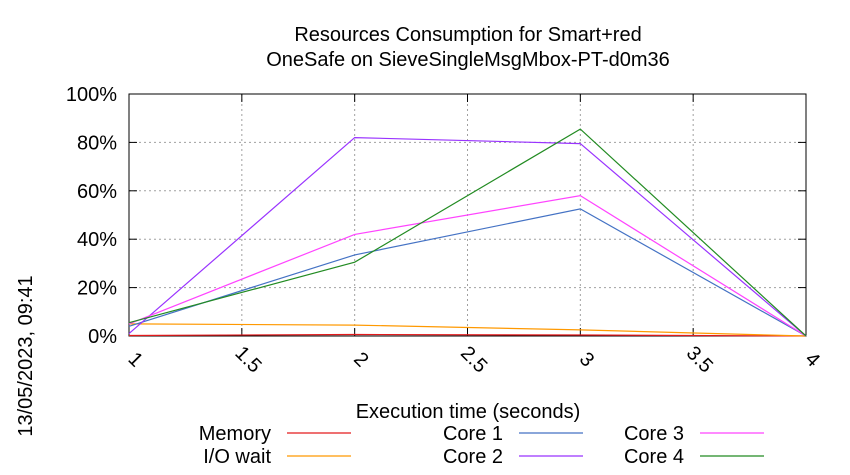 This screenshot has height=475, width=850. What do you see at coordinates (468, 60) in the screenshot?
I see `chart-title-line-2: OneSafe on SieveSingleMsgMbox-PT-d0m36` at bounding box center [468, 60].